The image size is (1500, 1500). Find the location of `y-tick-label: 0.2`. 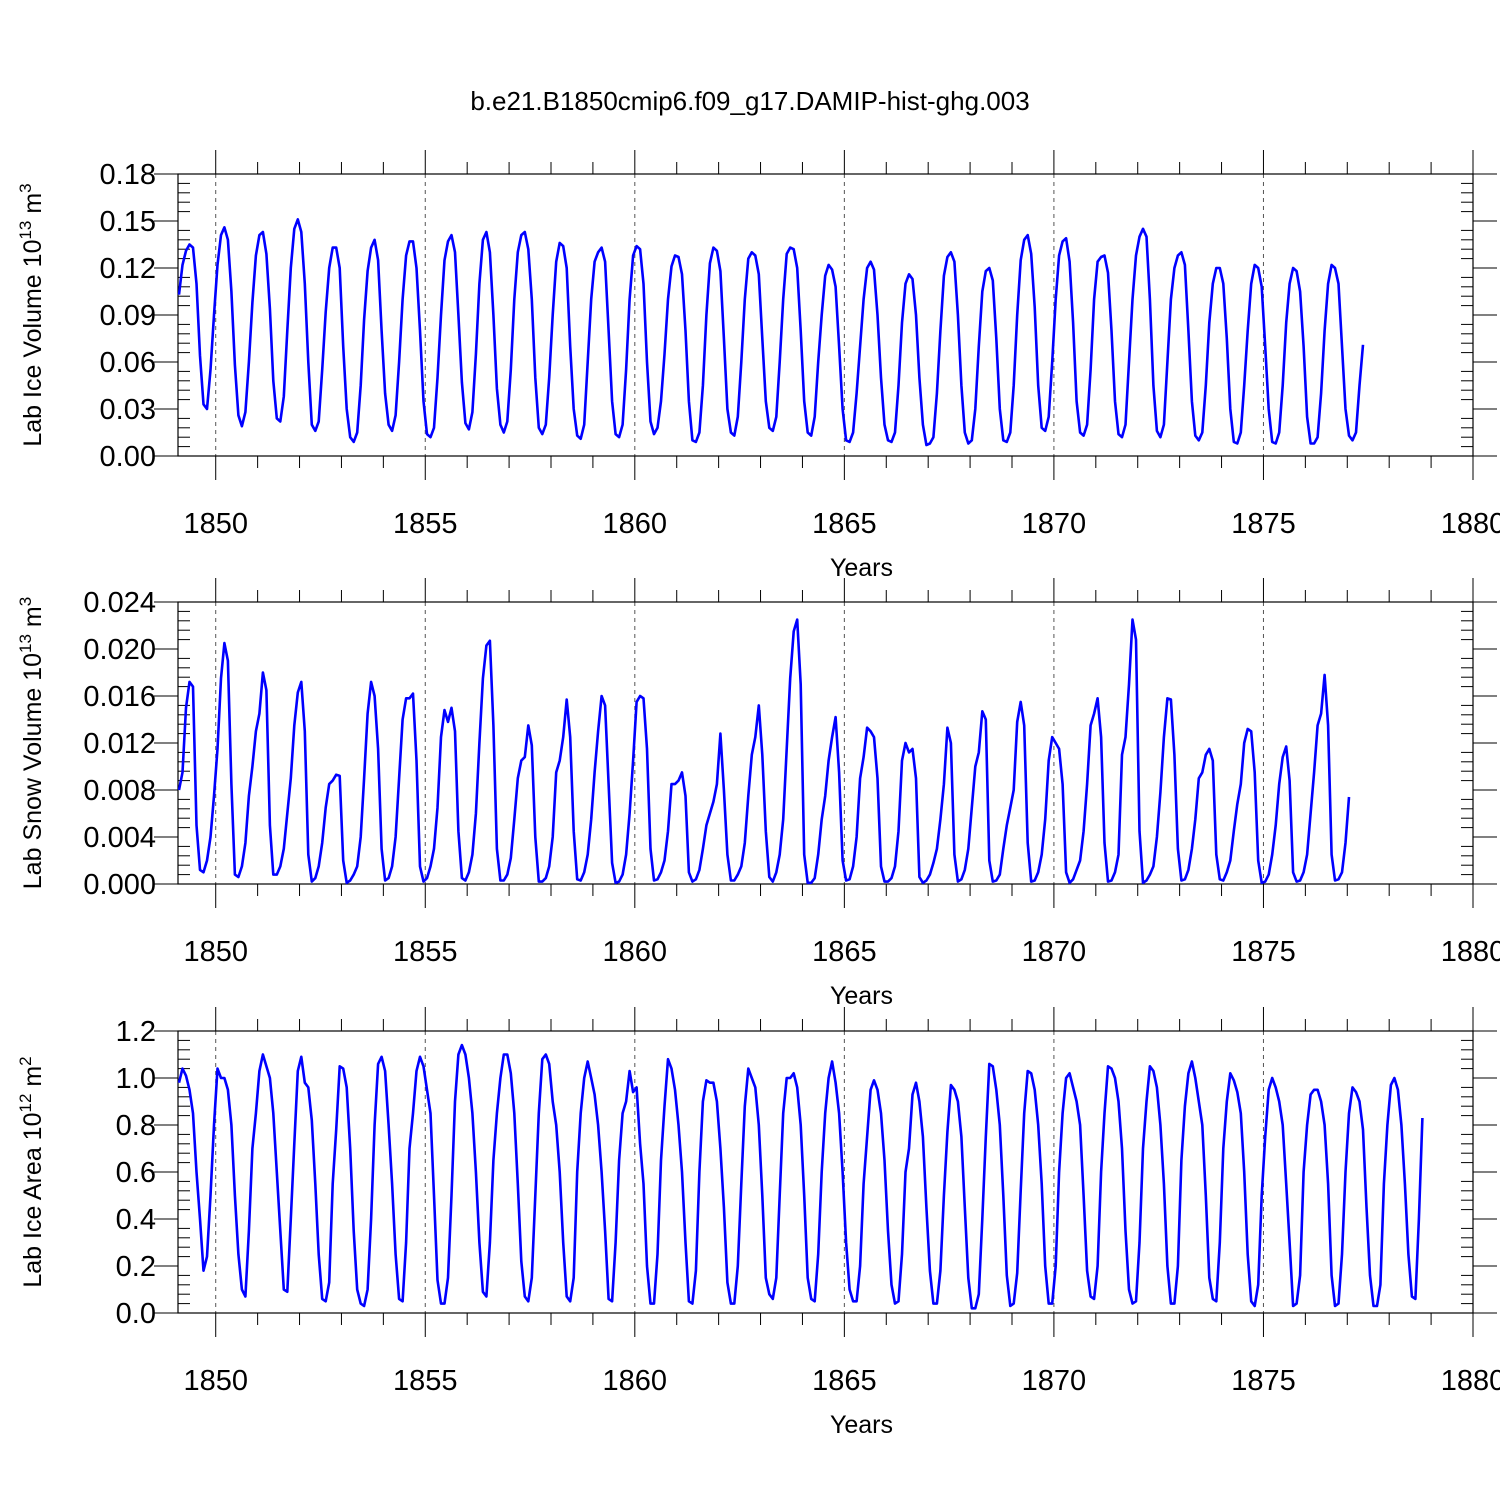

y-tick-label: 0.2 is located at coordinates (136, 1267).